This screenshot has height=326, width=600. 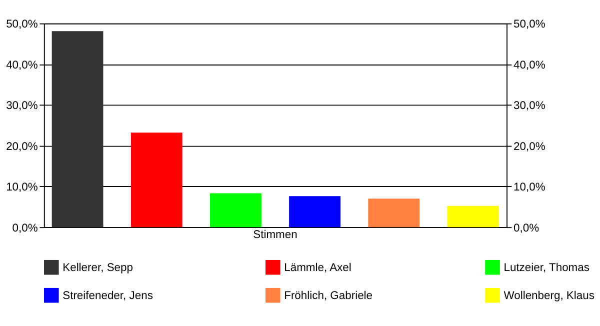 What do you see at coordinates (549, 296) in the screenshot?
I see `legend-label: Wollenberg, Klaus` at bounding box center [549, 296].